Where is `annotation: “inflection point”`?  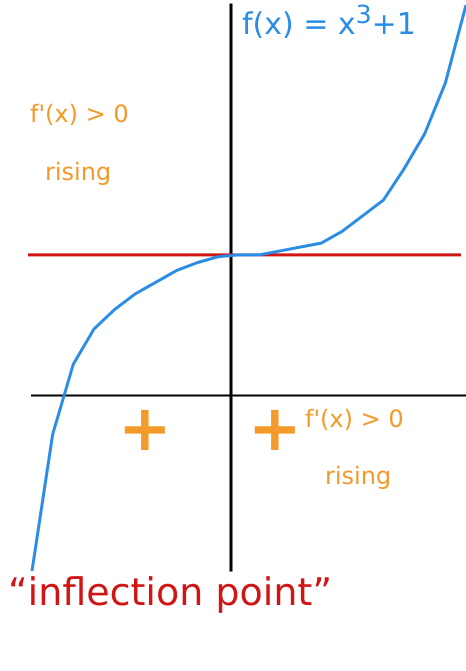
annotation: “inflection point” is located at coordinates (170, 592).